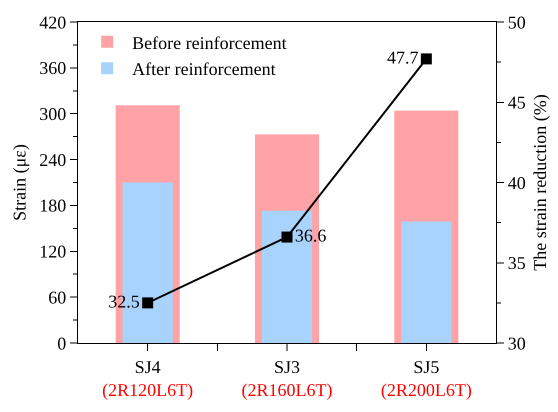 This screenshot has height=412, width=558. Describe the element at coordinates (517, 22) in the screenshot. I see `y2-tick-label: 50` at that location.